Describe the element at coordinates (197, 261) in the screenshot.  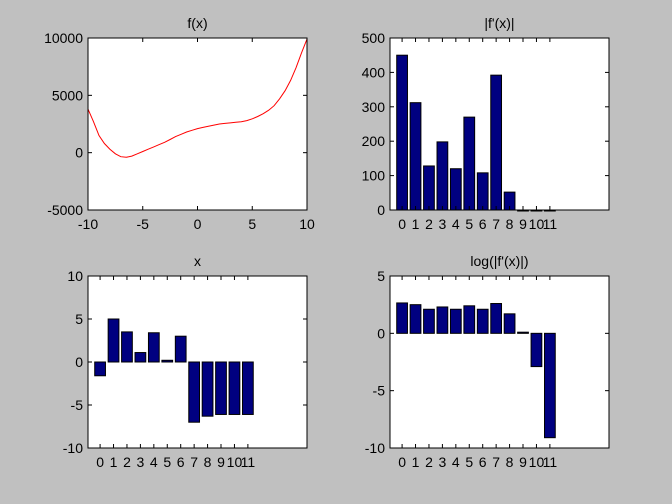
I see `chart-title: x` at that location.